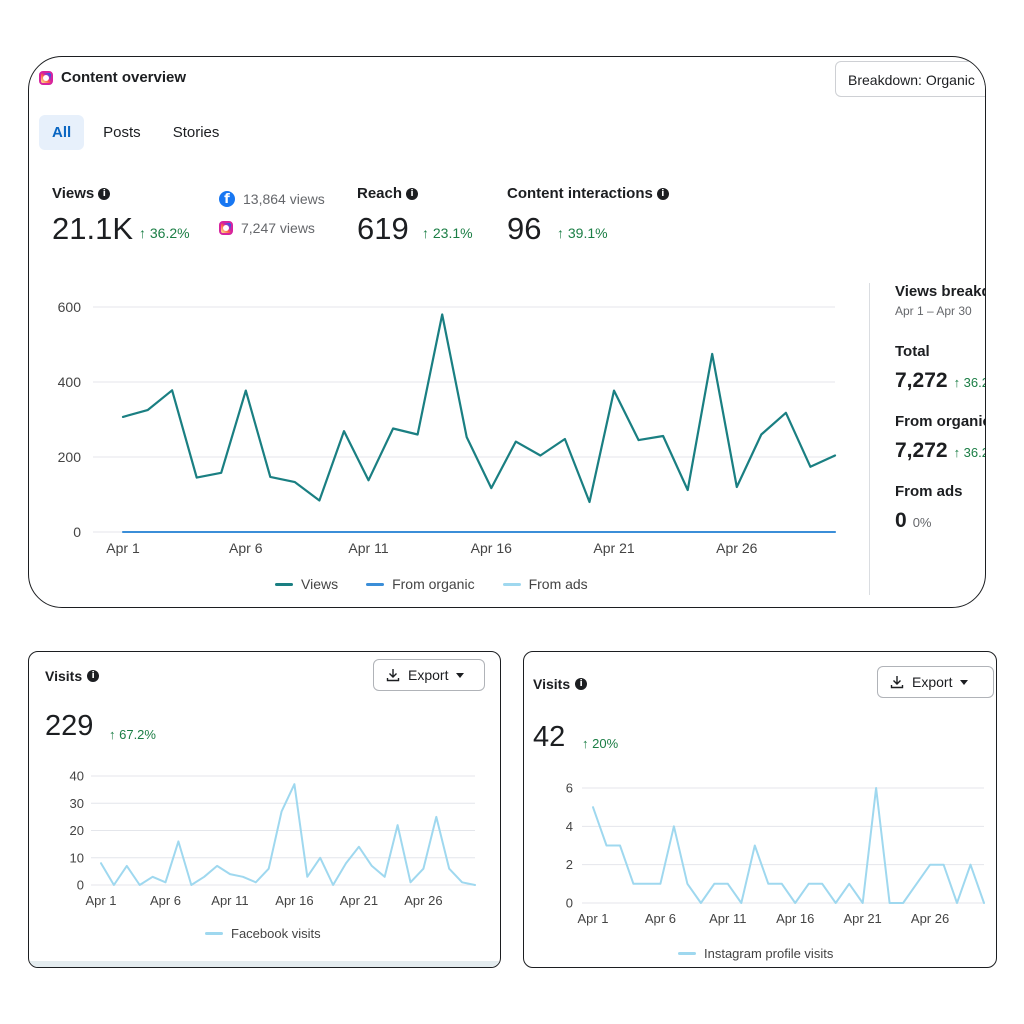  Describe the element at coordinates (77, 830) in the screenshot. I see `facebook-visits-chart-y-tick-label: 20` at that location.